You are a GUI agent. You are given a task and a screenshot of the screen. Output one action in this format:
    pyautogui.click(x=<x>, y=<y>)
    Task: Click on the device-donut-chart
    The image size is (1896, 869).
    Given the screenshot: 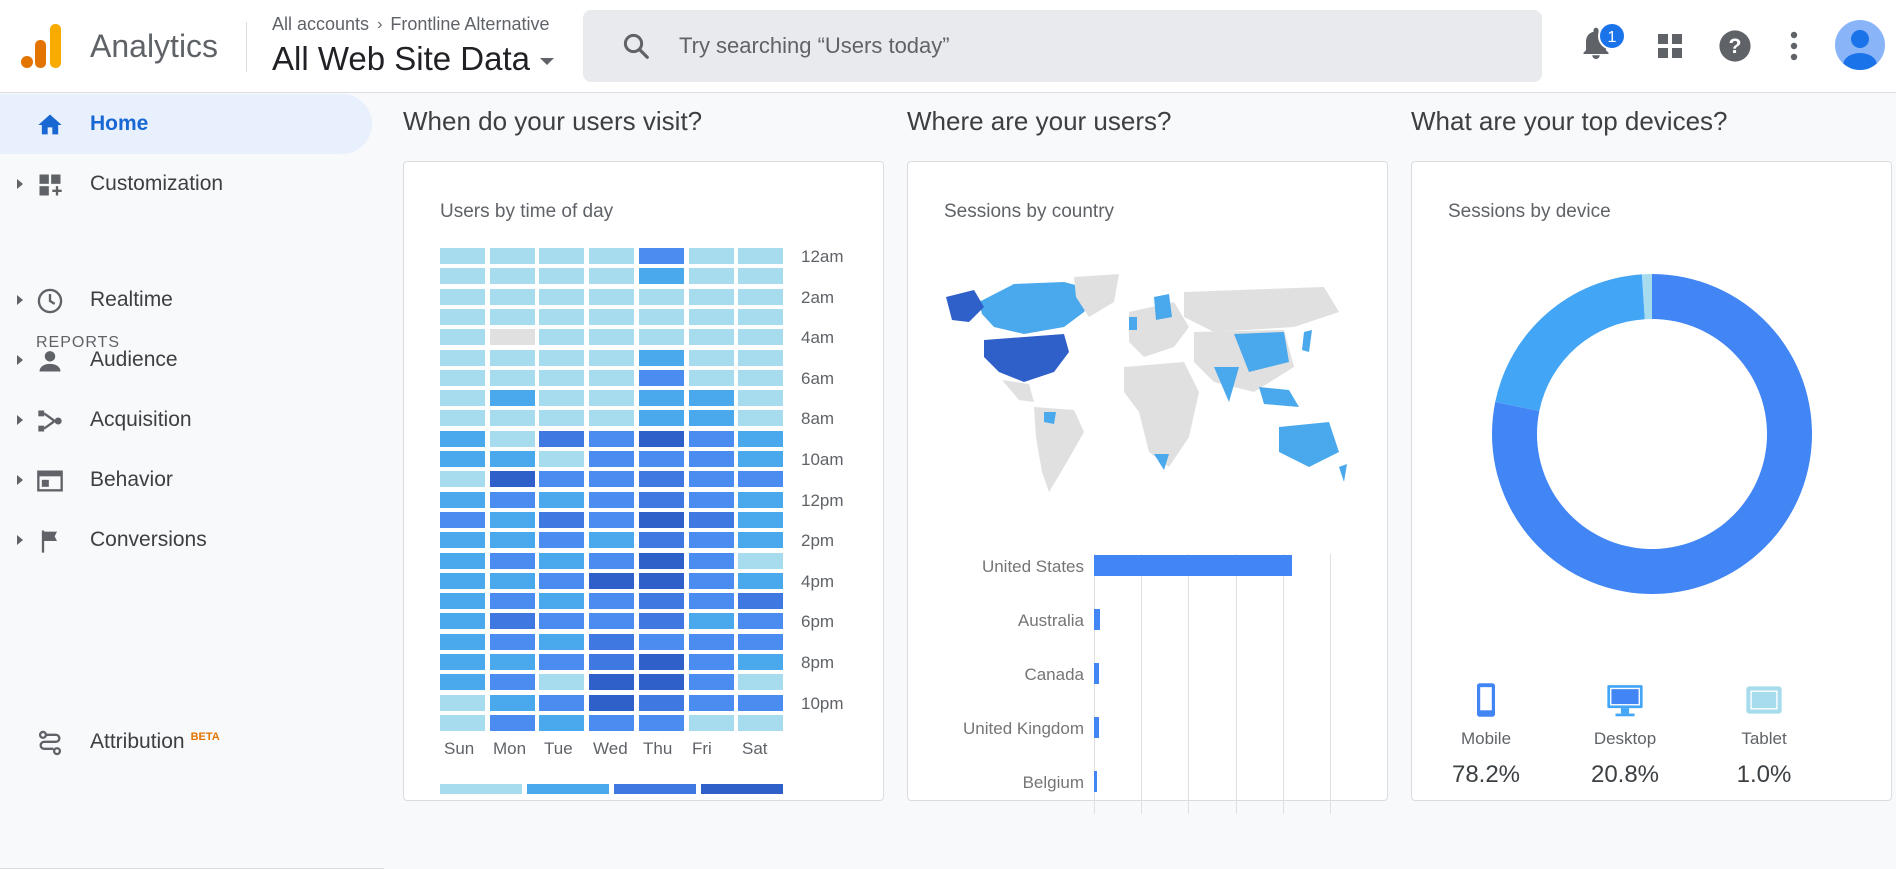 What is the action you would take?
    pyautogui.click(x=1652, y=434)
    